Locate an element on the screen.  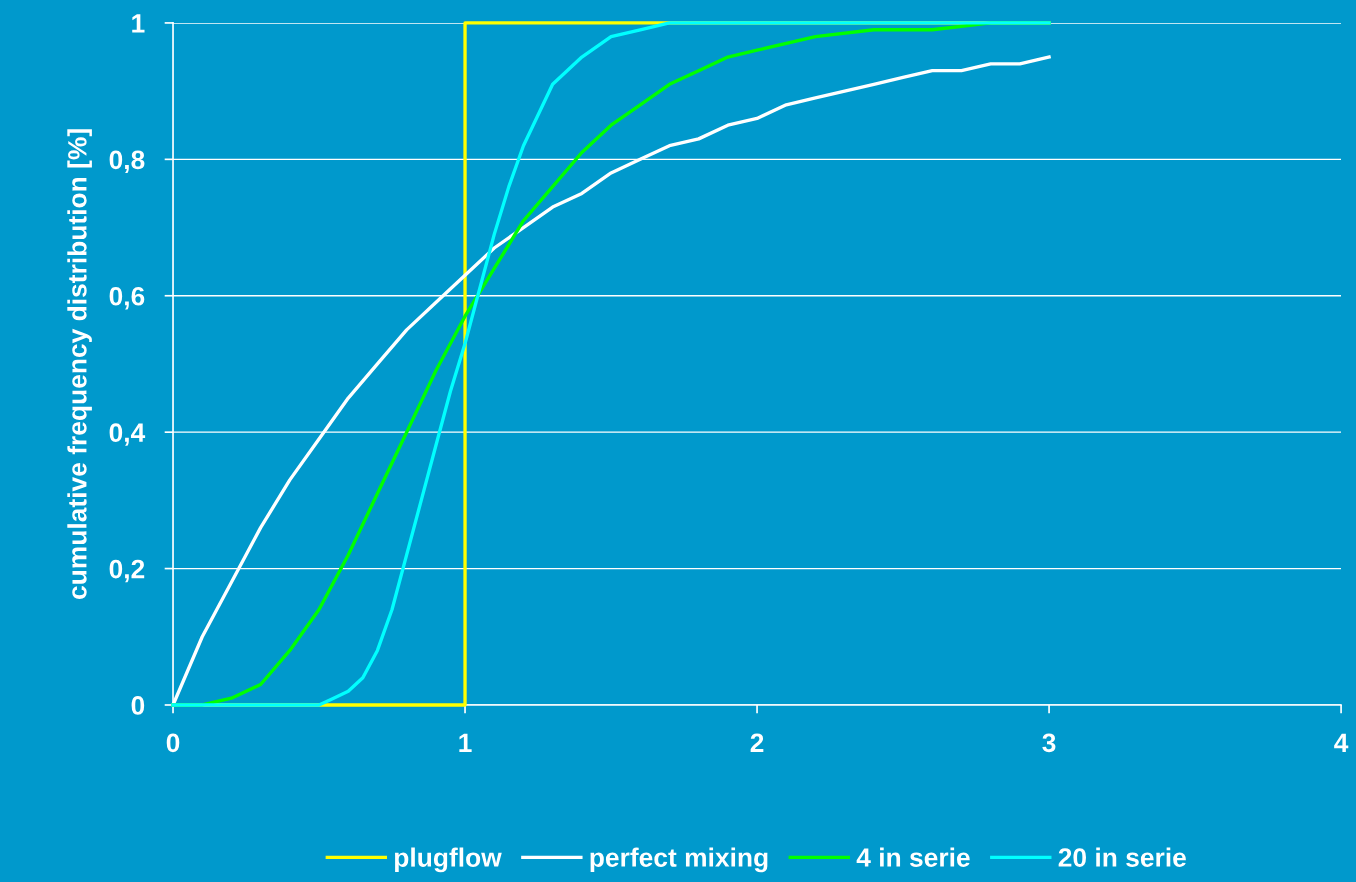
y-axis-title: cumulative frequency distribution [%] is located at coordinates (79, 364).